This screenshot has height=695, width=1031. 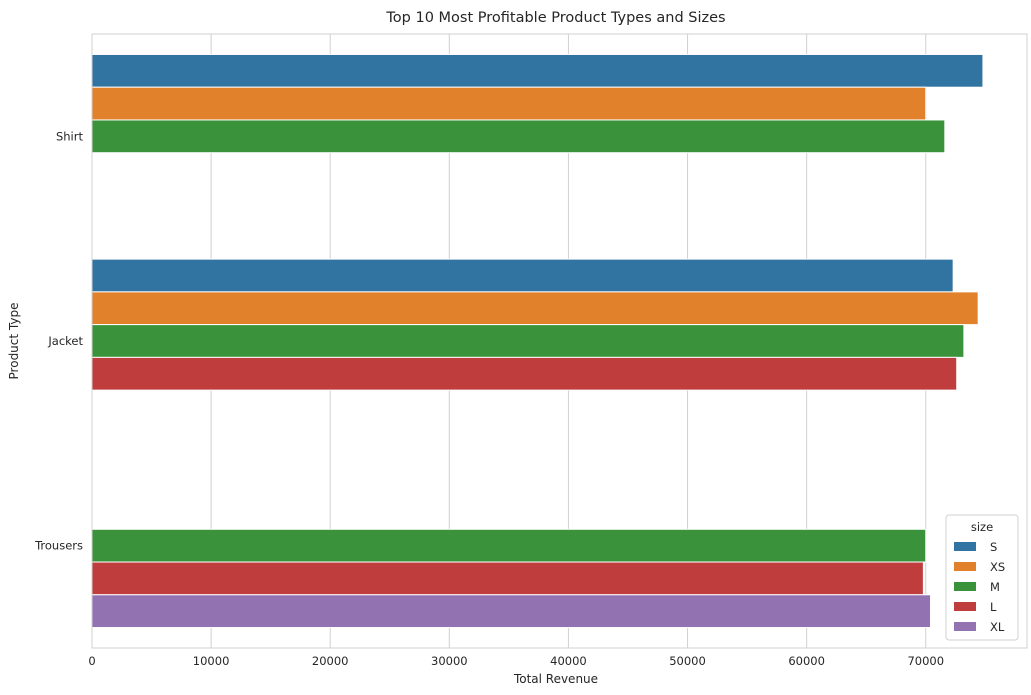 What do you see at coordinates (568, 661) in the screenshot?
I see `x-tick-label: 40000` at bounding box center [568, 661].